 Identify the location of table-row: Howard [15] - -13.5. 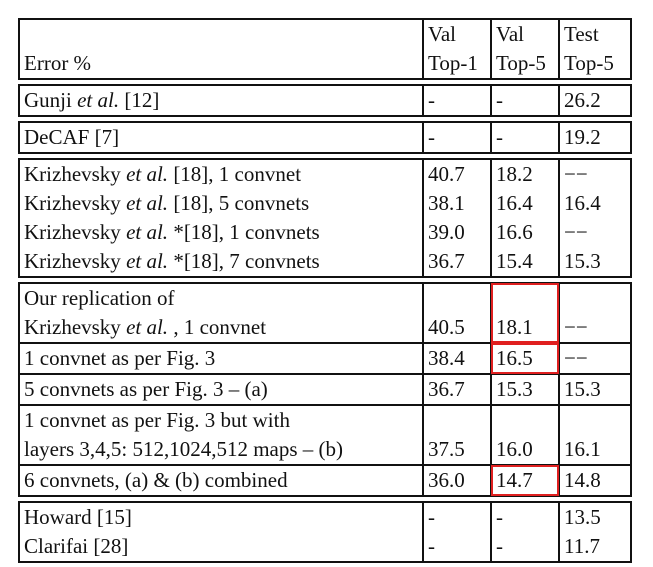
(325, 517).